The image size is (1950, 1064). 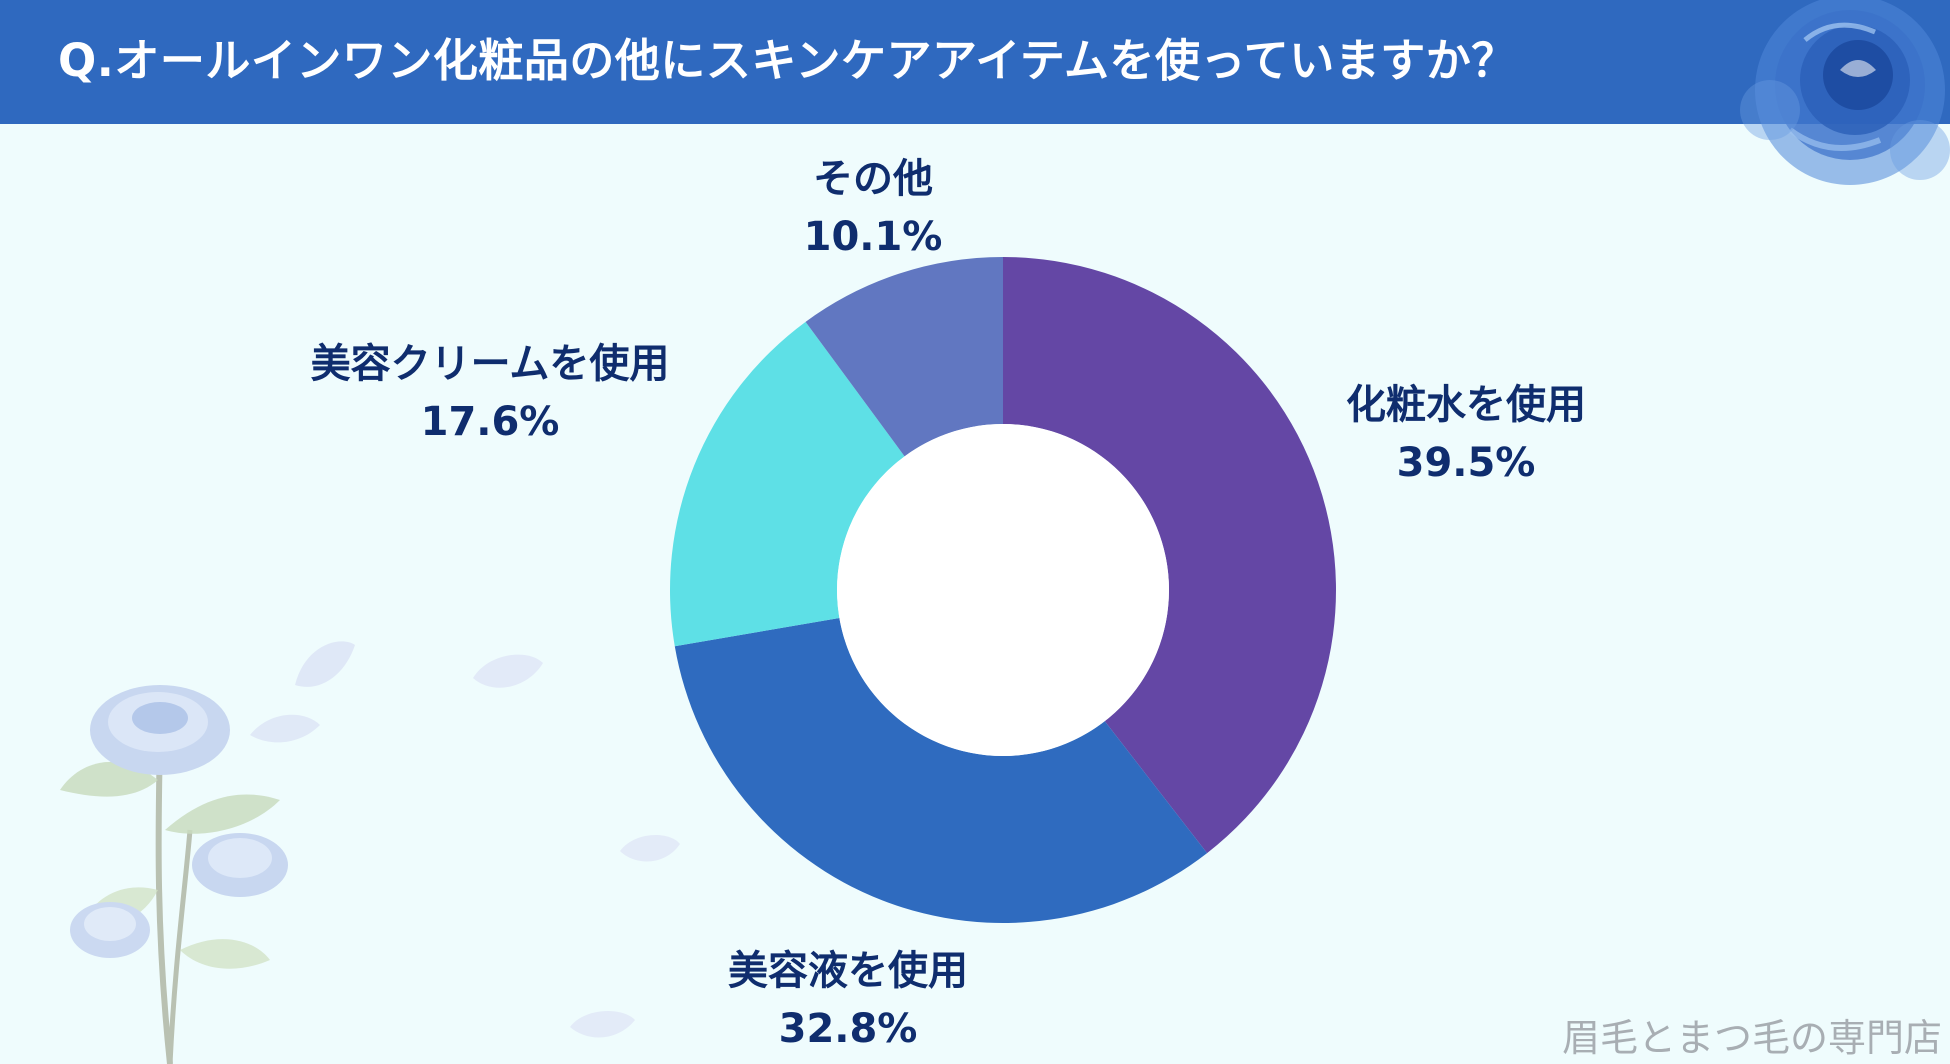 I want to click on slice-name: 美容液を使用, so click(x=848, y=971).